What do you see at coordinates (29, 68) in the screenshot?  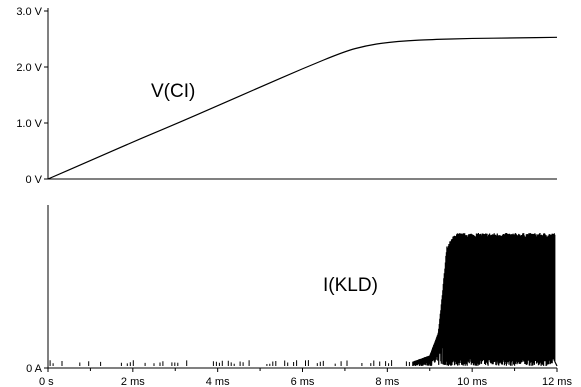 I see `top-y-tick-label: 2.0 V` at bounding box center [29, 68].